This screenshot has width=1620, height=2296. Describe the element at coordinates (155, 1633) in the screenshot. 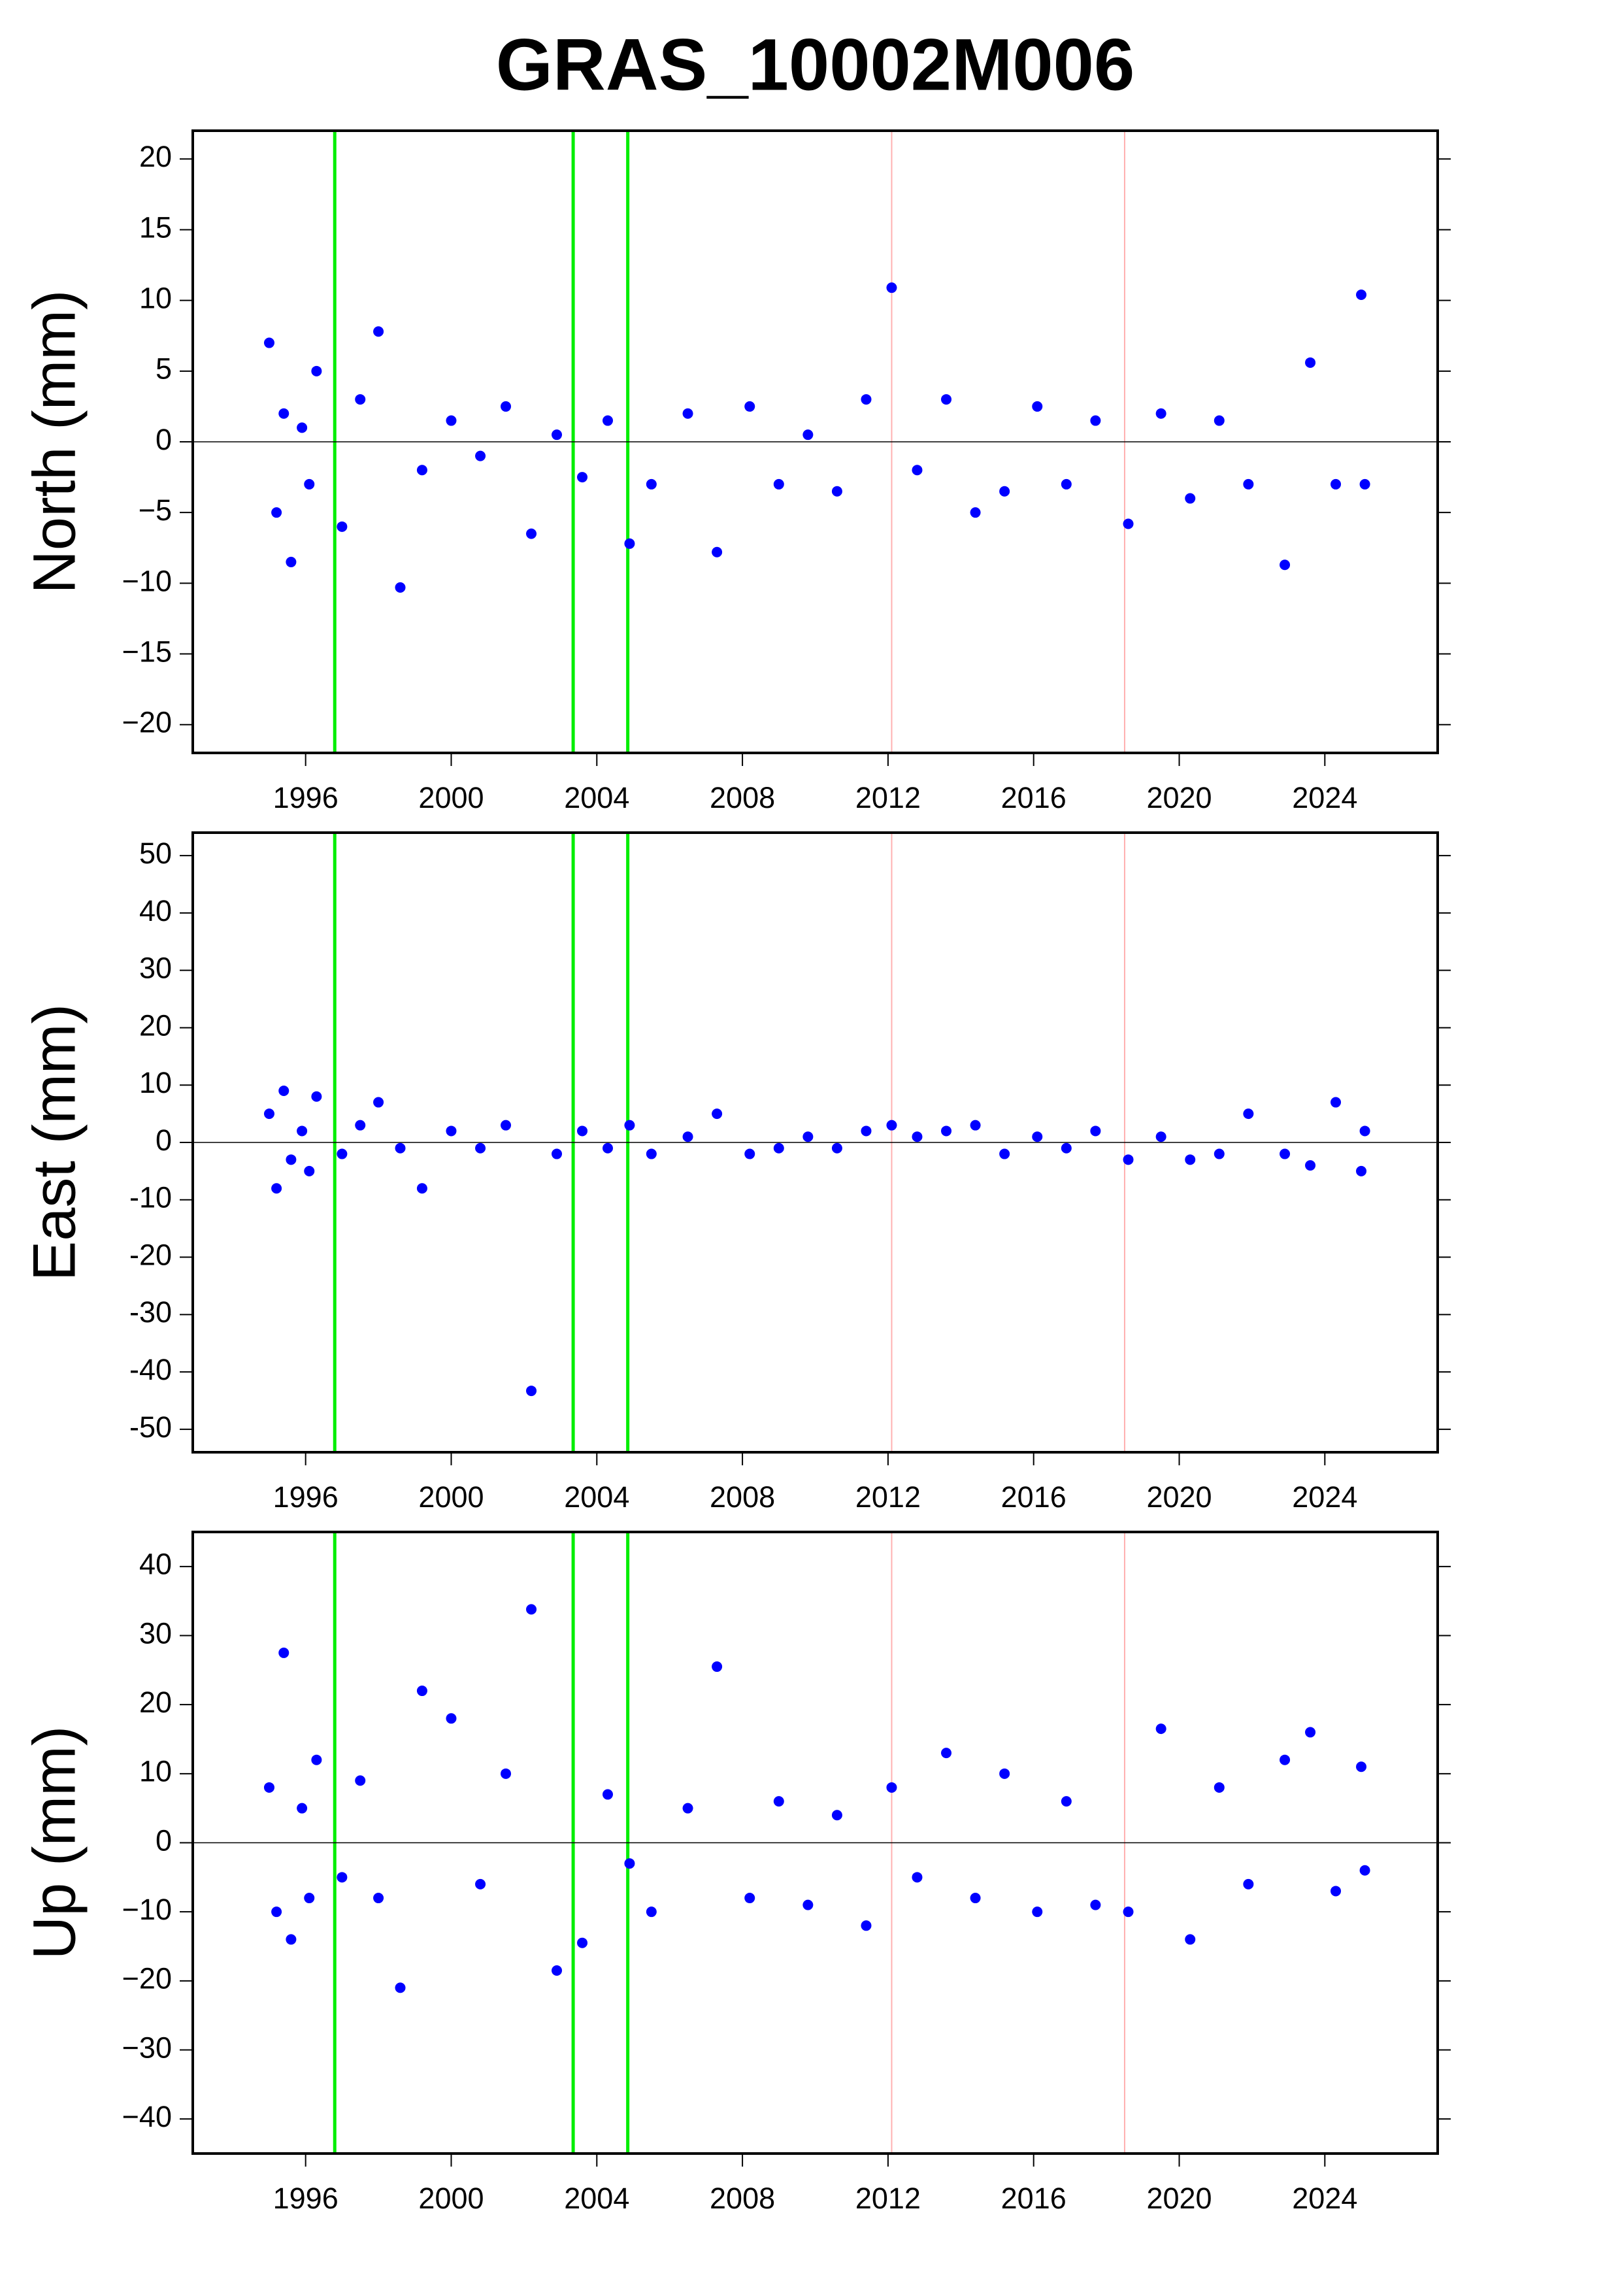

I see `y-tick-label: 30` at that location.